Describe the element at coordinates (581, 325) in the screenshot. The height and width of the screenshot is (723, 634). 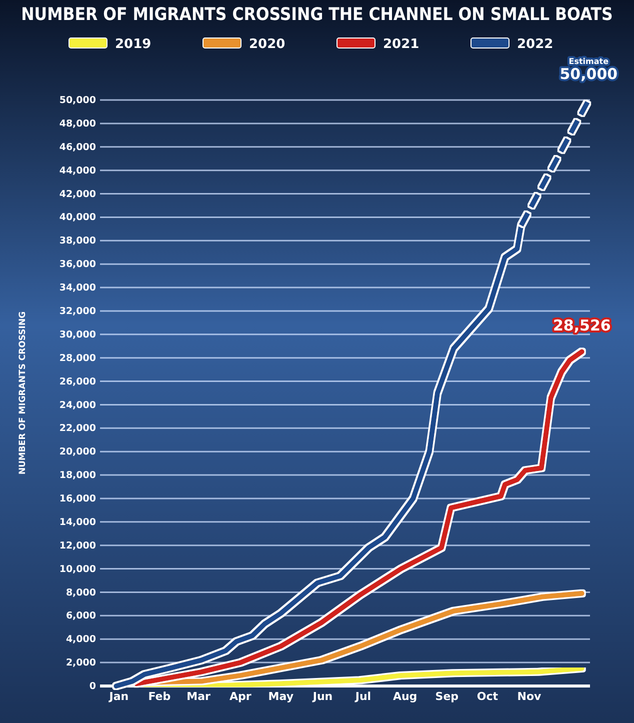
I see `annotation: 28,526` at that location.